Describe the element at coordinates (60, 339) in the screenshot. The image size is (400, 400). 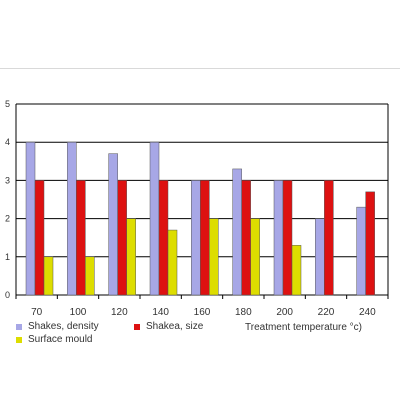
I see `legend-label: Surface mould` at that location.